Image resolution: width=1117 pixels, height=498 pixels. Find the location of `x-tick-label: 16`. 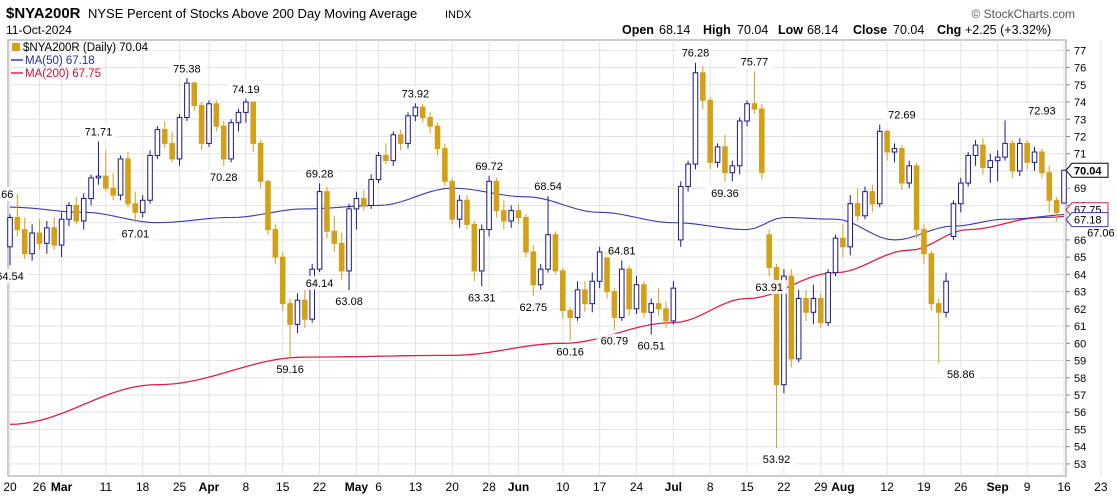

x-tick-label: 16 is located at coordinates (1064, 487).